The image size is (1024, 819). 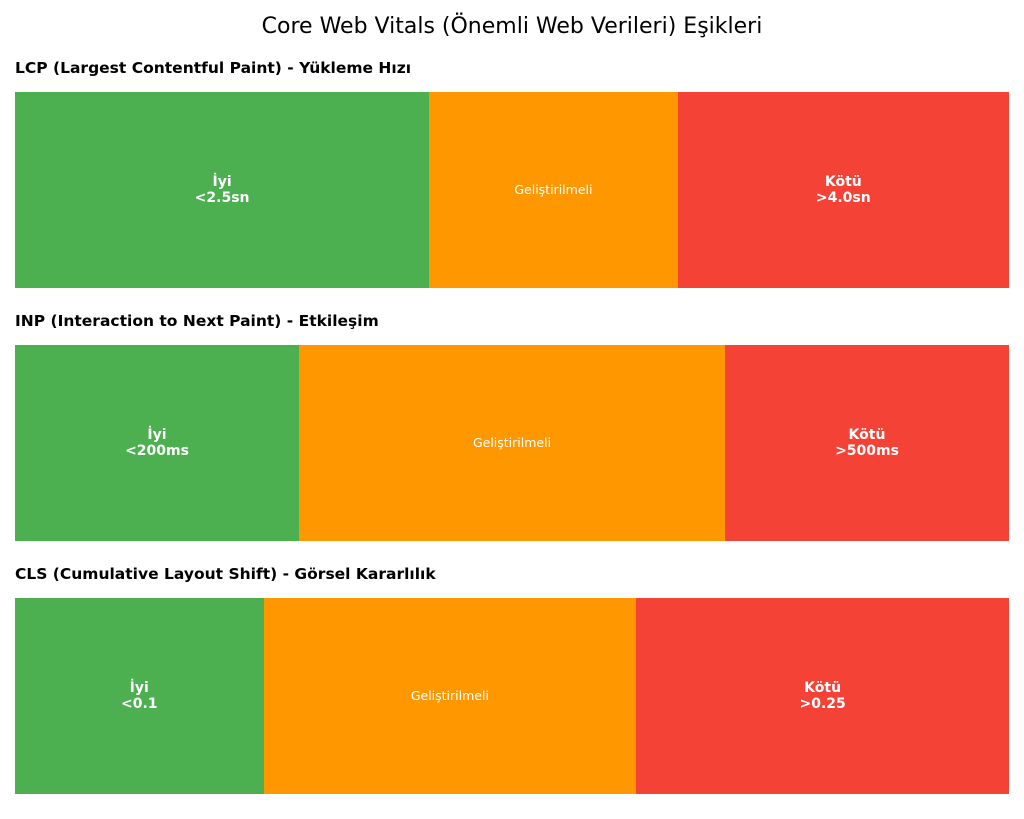 What do you see at coordinates (823, 688) in the screenshot?
I see `cls-bad-label: Kötü` at bounding box center [823, 688].